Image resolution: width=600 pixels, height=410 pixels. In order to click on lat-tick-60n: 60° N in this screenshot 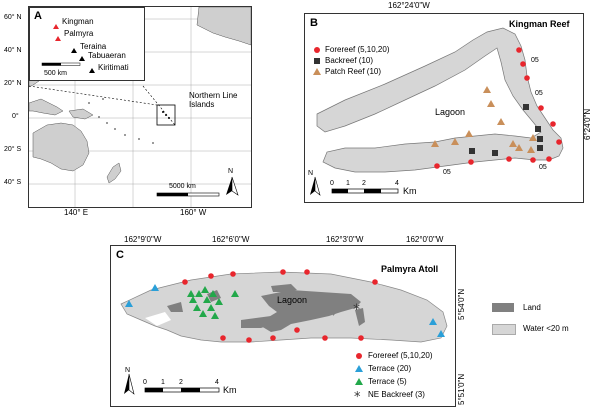, I will do `click(13, 17)`.